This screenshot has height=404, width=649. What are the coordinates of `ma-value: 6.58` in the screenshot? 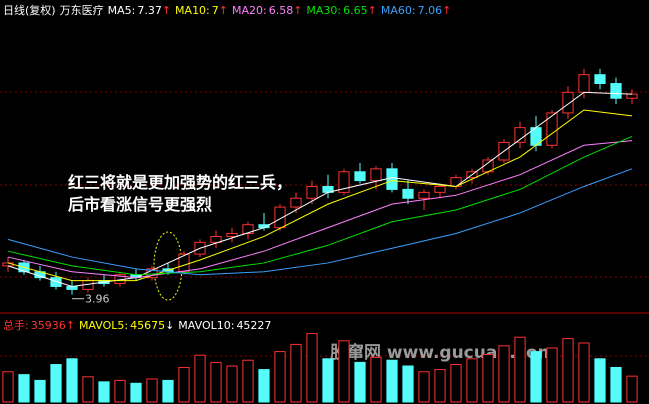 It's located at (281, 10).